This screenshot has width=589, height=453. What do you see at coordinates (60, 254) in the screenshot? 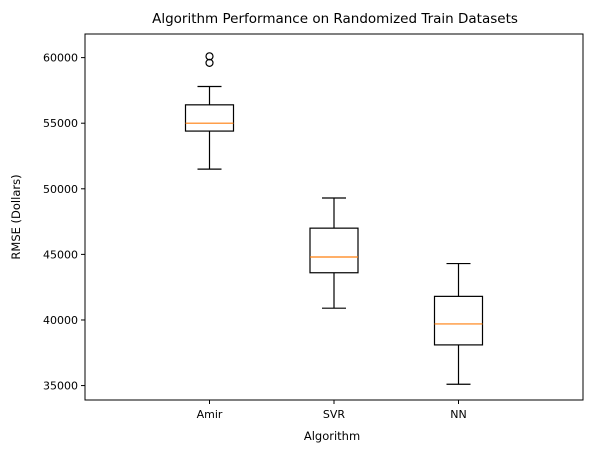
I see `y-tick-label: 45000` at bounding box center [60, 254].